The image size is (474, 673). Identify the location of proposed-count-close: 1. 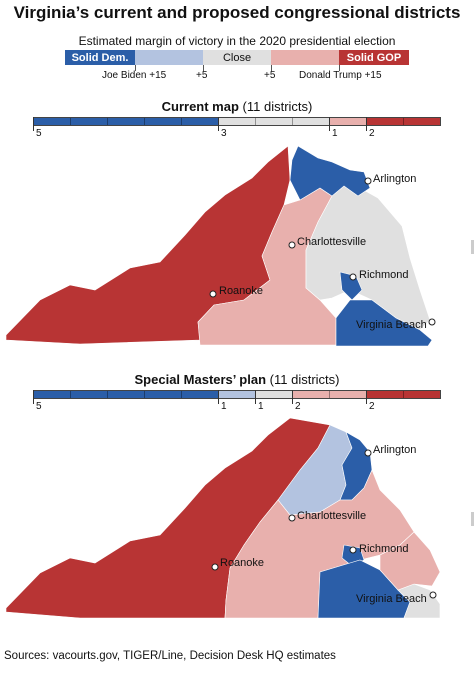
(261, 406).